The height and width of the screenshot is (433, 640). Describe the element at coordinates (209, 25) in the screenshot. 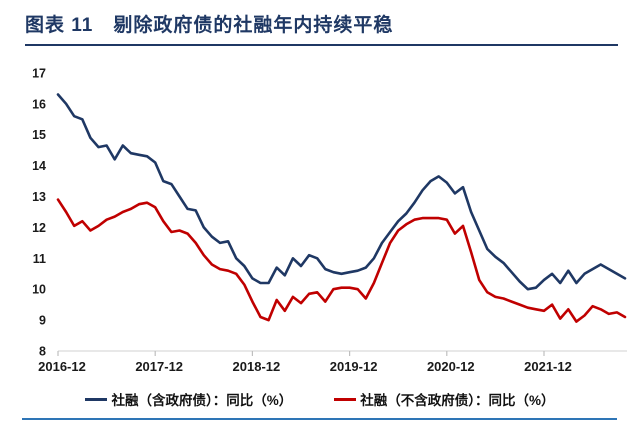

I see `page-title: 图表 11 剔除政府债的社融年内持续平稳` at that location.